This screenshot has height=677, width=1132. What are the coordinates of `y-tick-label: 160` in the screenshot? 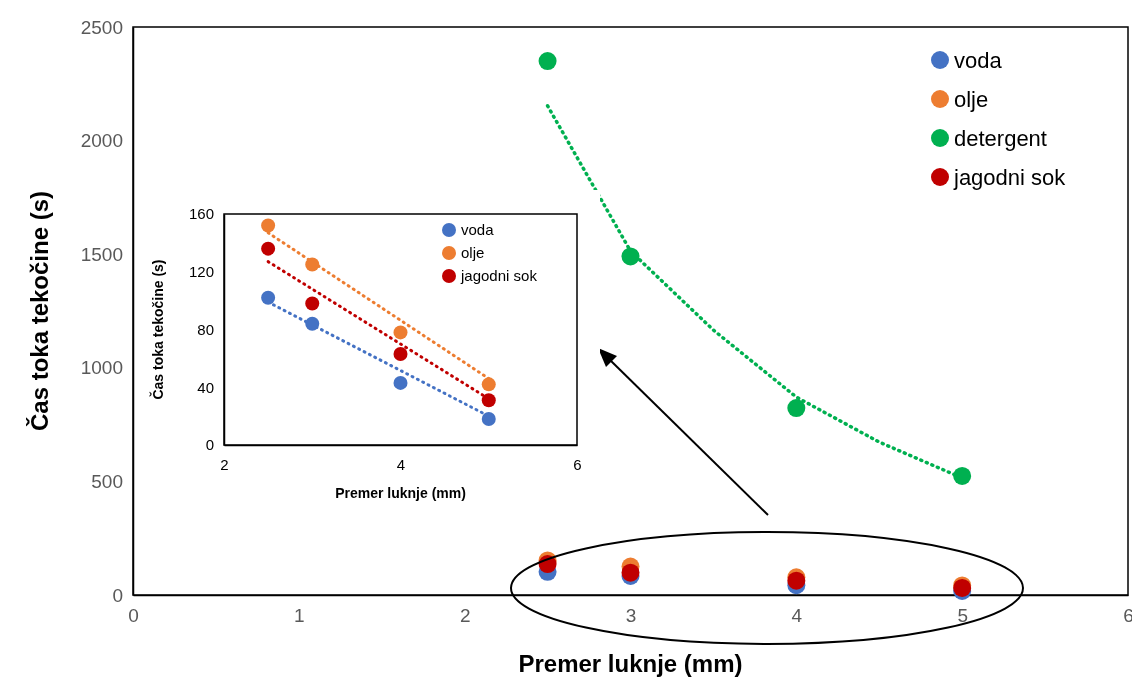 It's located at (201, 214).